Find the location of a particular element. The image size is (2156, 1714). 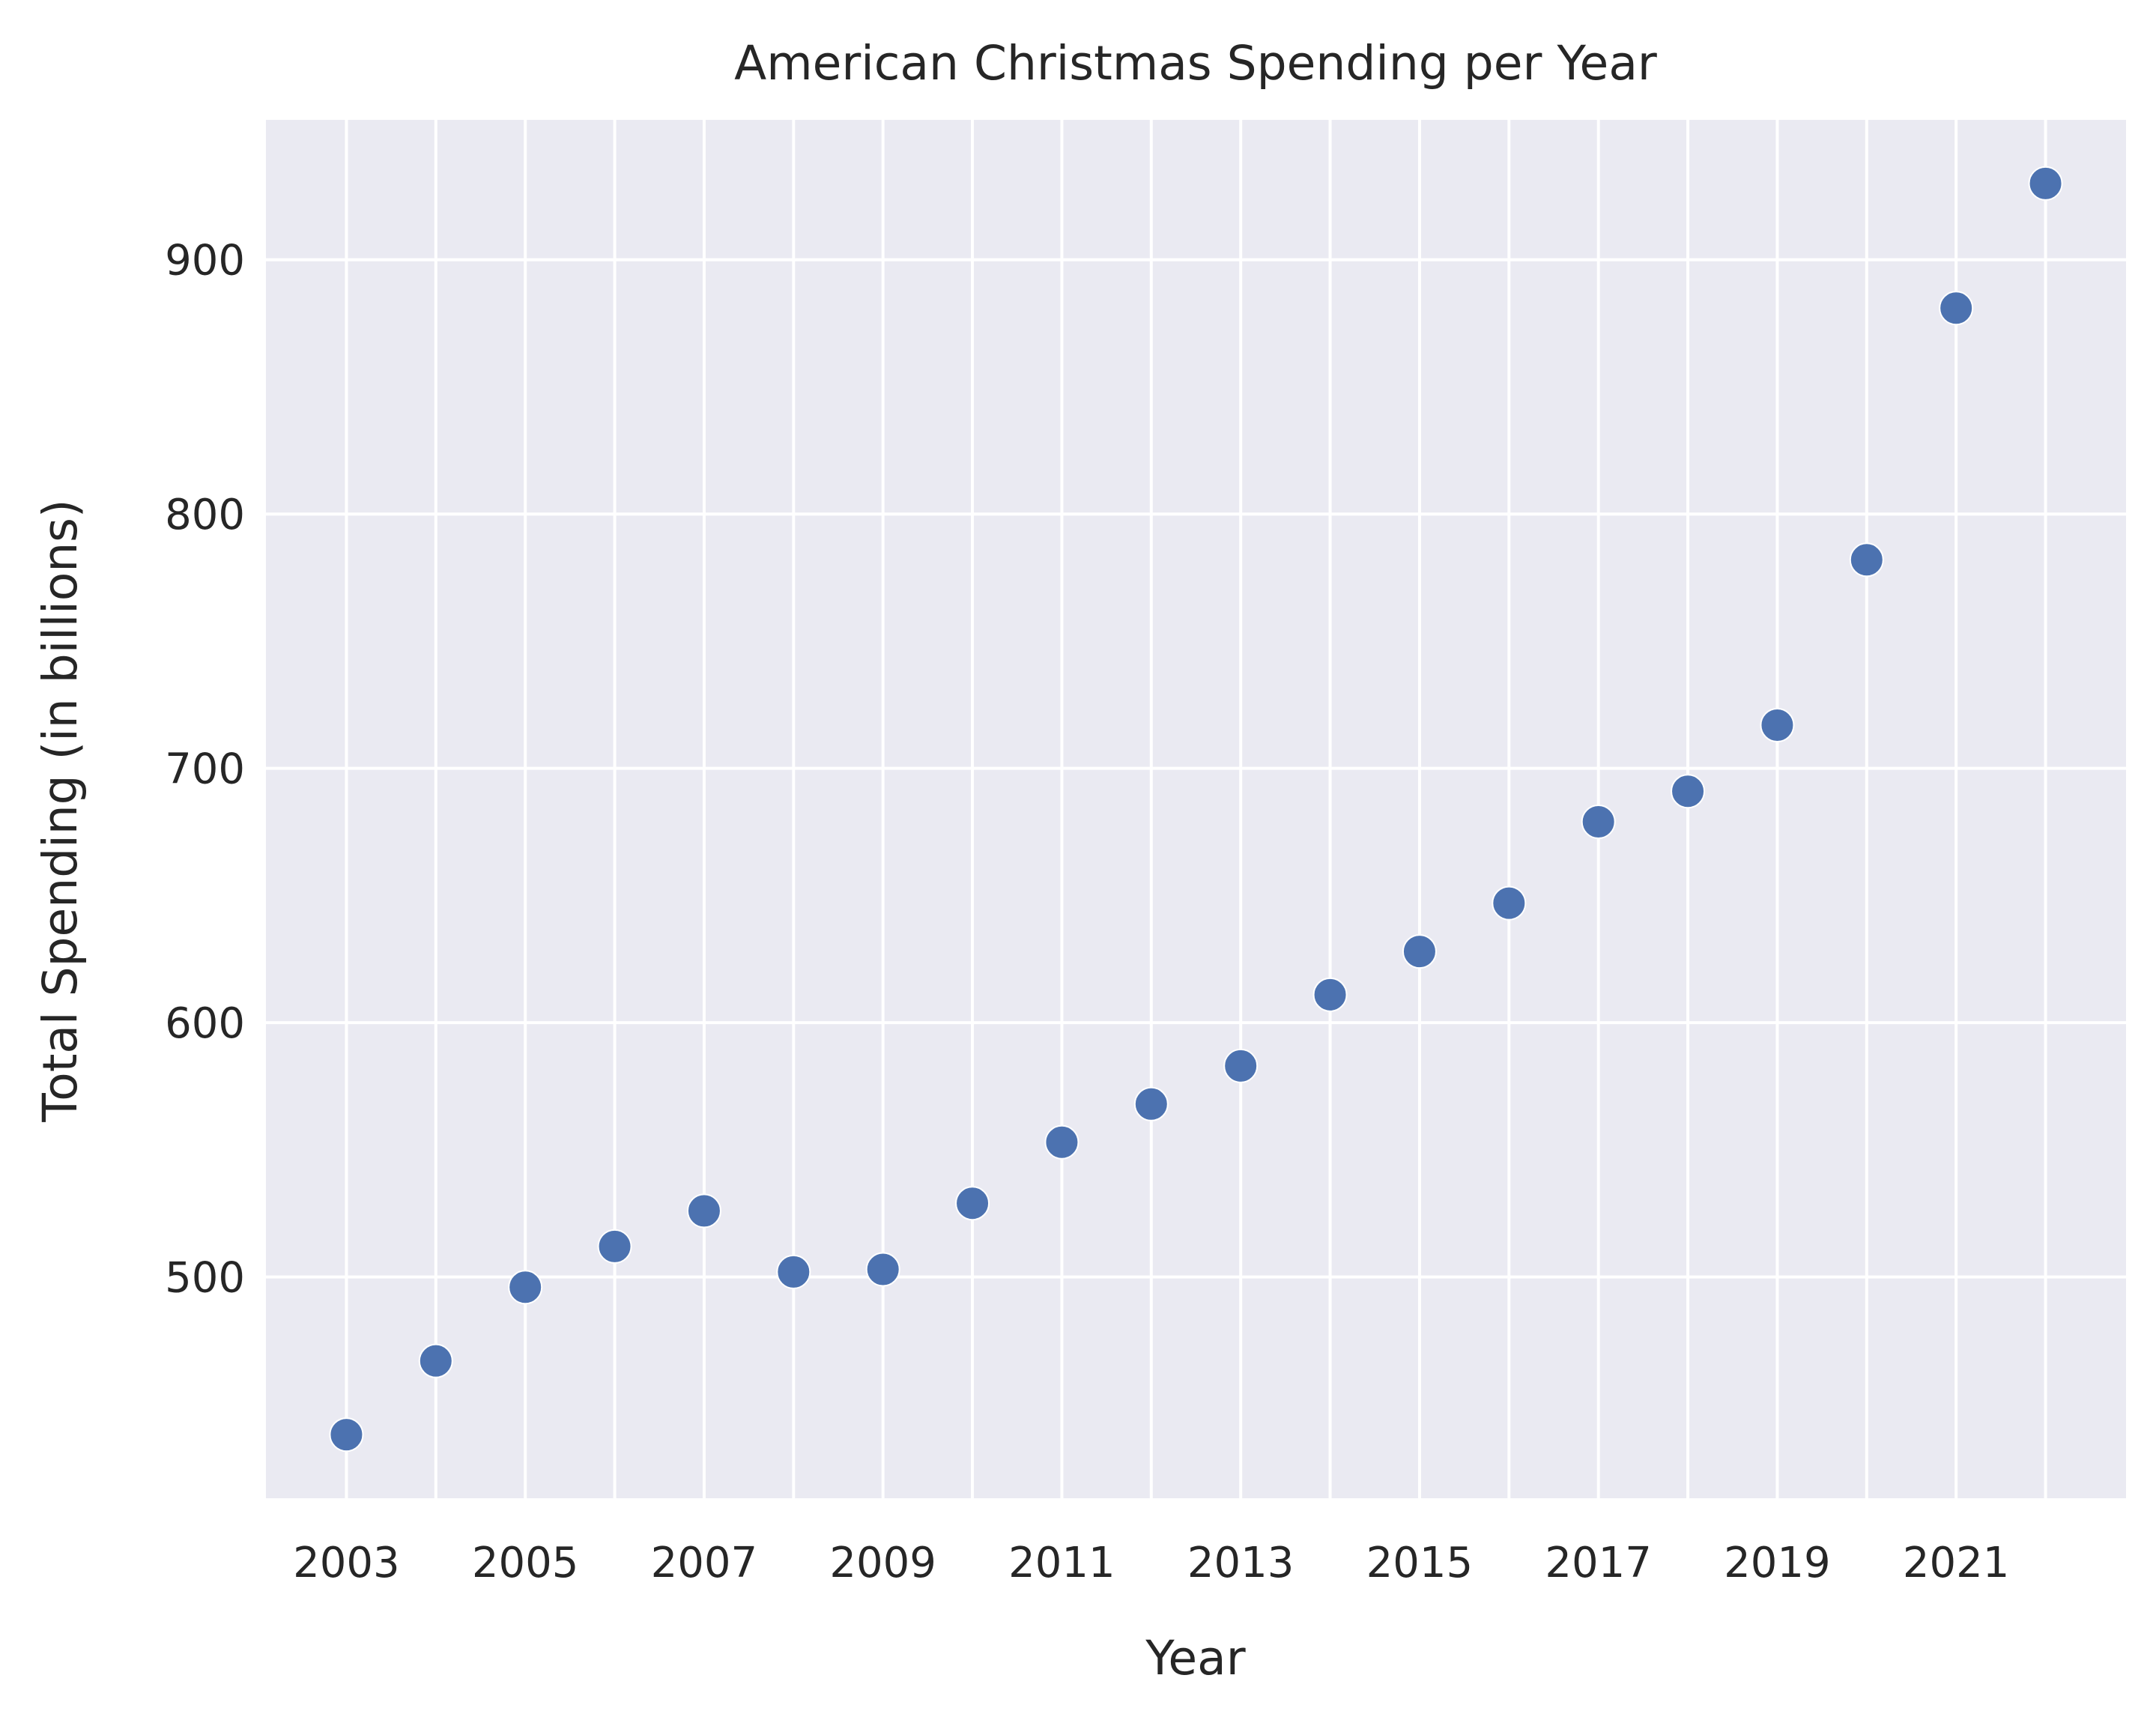

y-tick-label: 500 is located at coordinates (205, 1278).